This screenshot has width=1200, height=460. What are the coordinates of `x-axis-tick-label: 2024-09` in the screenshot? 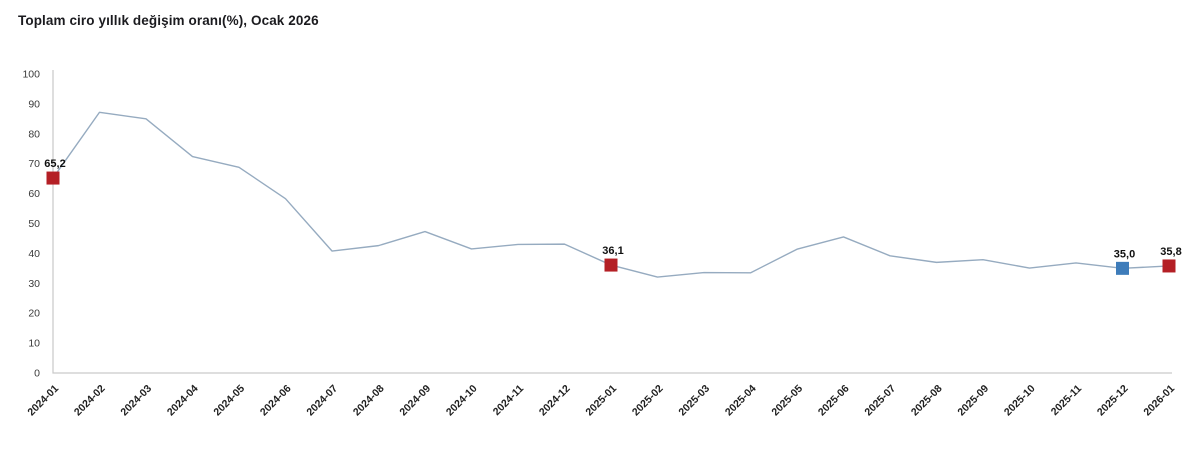 It's located at (415, 401).